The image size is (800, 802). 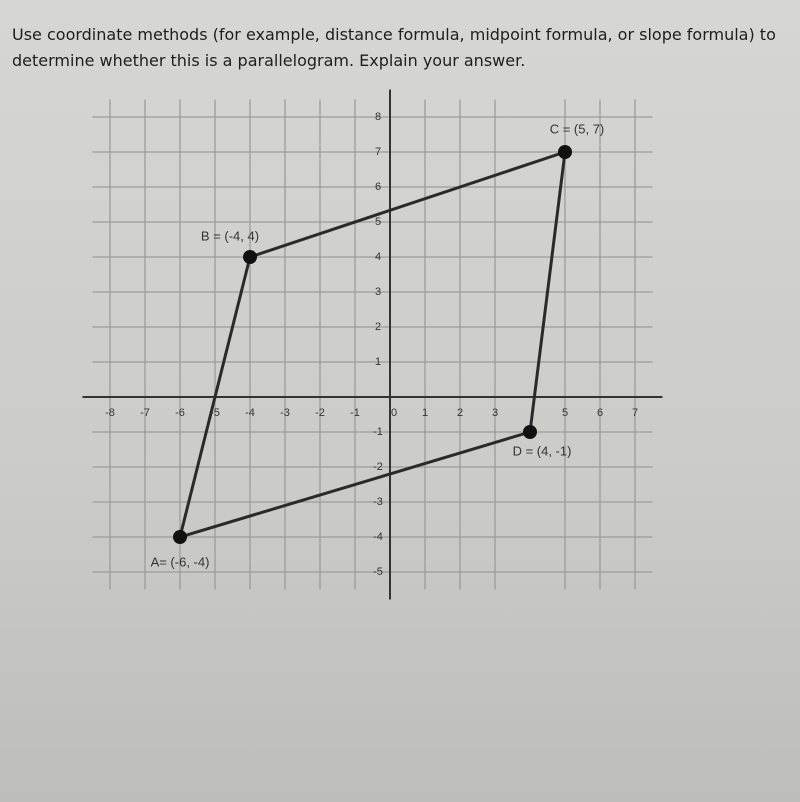 What do you see at coordinates (378, 502) in the screenshot?
I see `y-tick-label: -3` at bounding box center [378, 502].